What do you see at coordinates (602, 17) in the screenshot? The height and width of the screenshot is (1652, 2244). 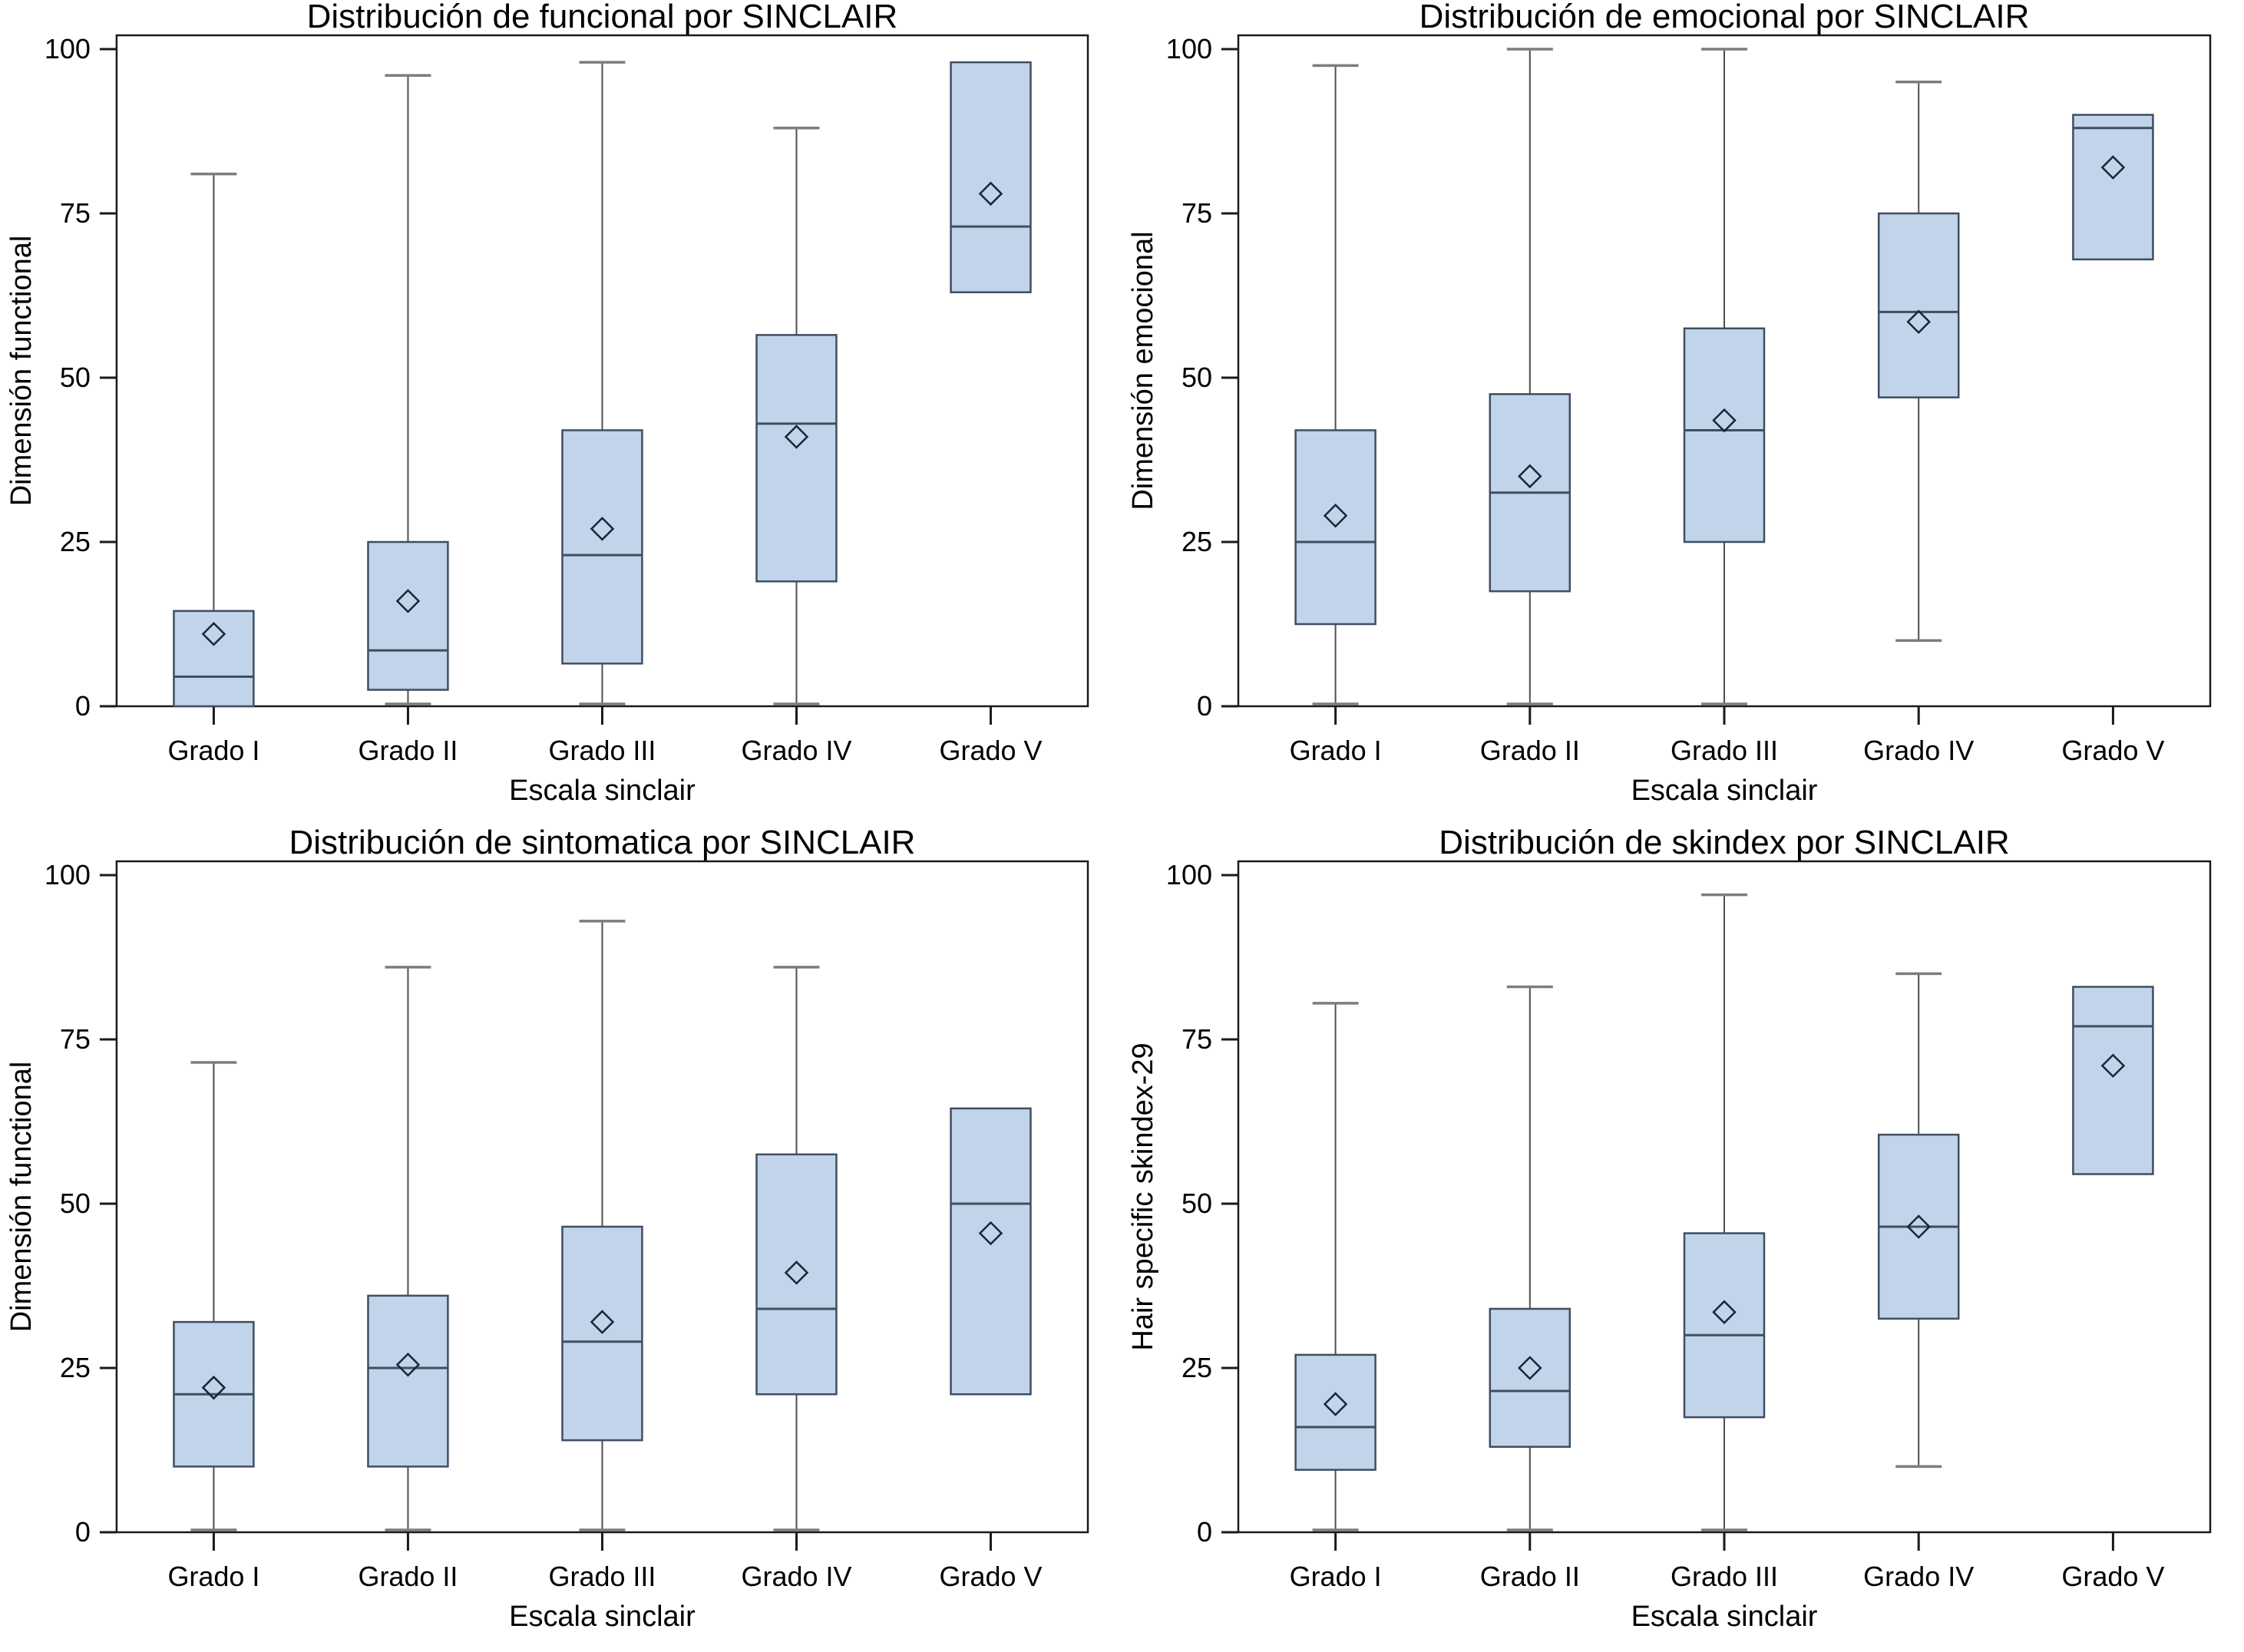 I see `chart-title: Distribución de funcional por SINCLAIR` at bounding box center [602, 17].